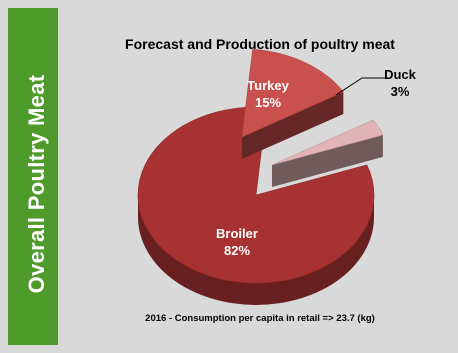  I want to click on data-label-turkey-value: 15%, so click(268, 102).